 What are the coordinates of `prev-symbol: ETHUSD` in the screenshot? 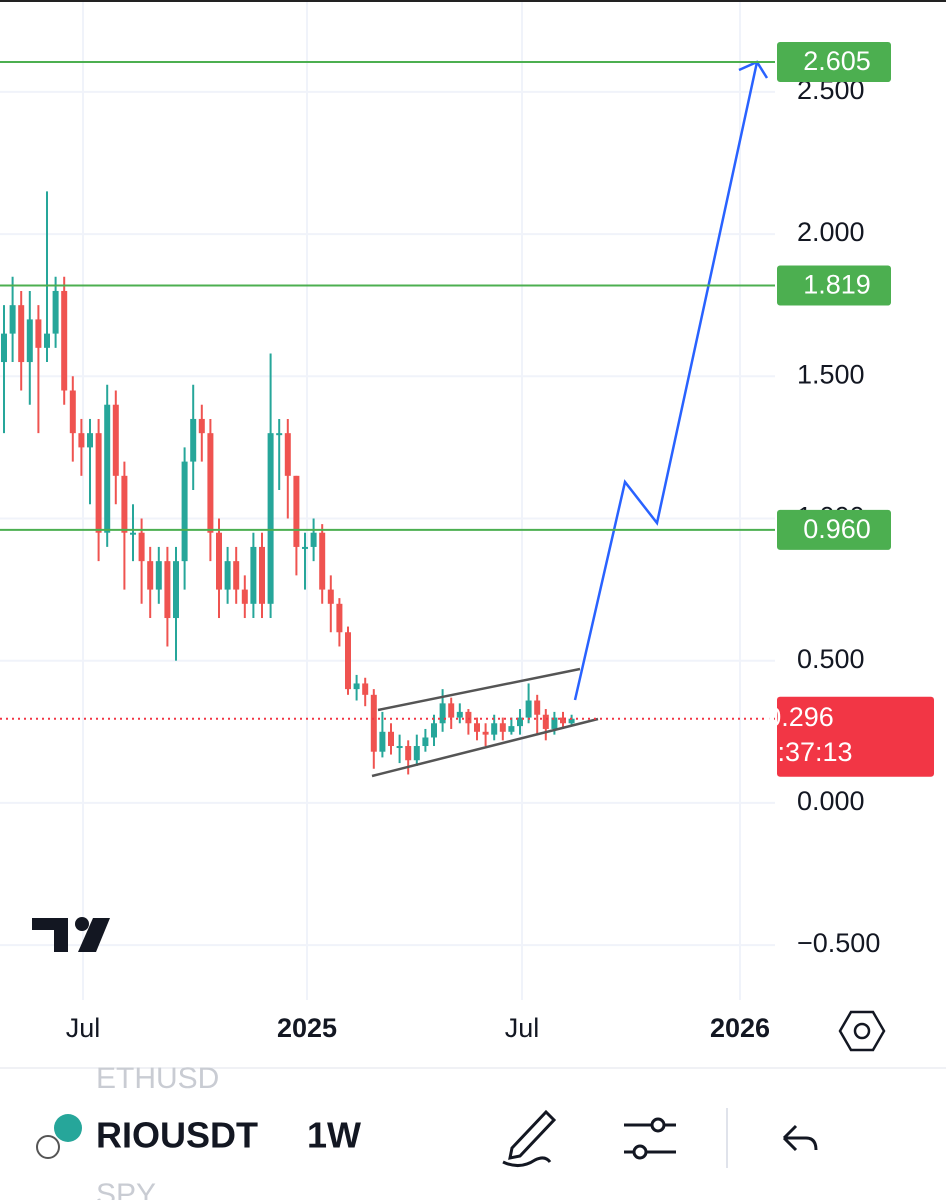 It's located at (157, 1078).